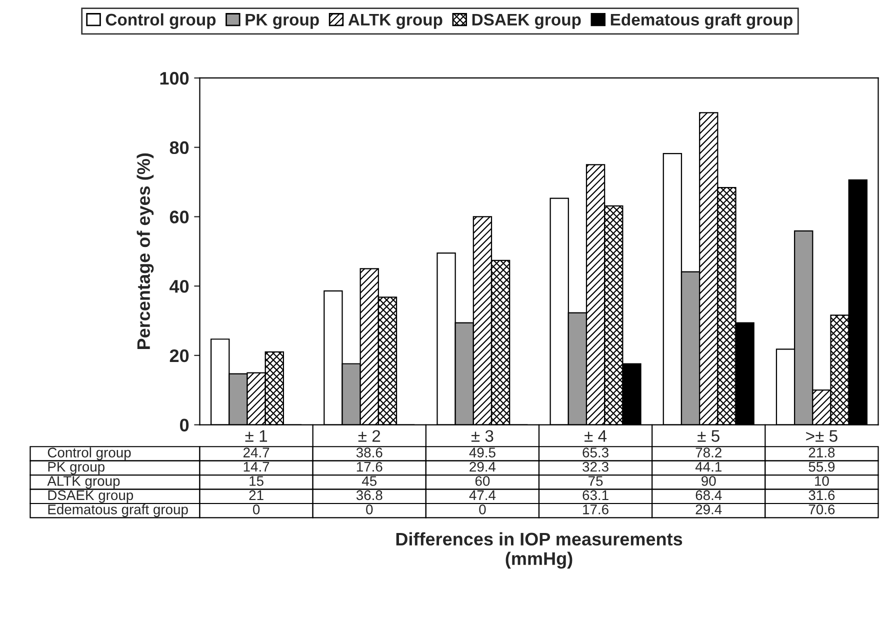 This screenshot has height=634, width=880. I want to click on data-label: 78.2, so click(709, 453).